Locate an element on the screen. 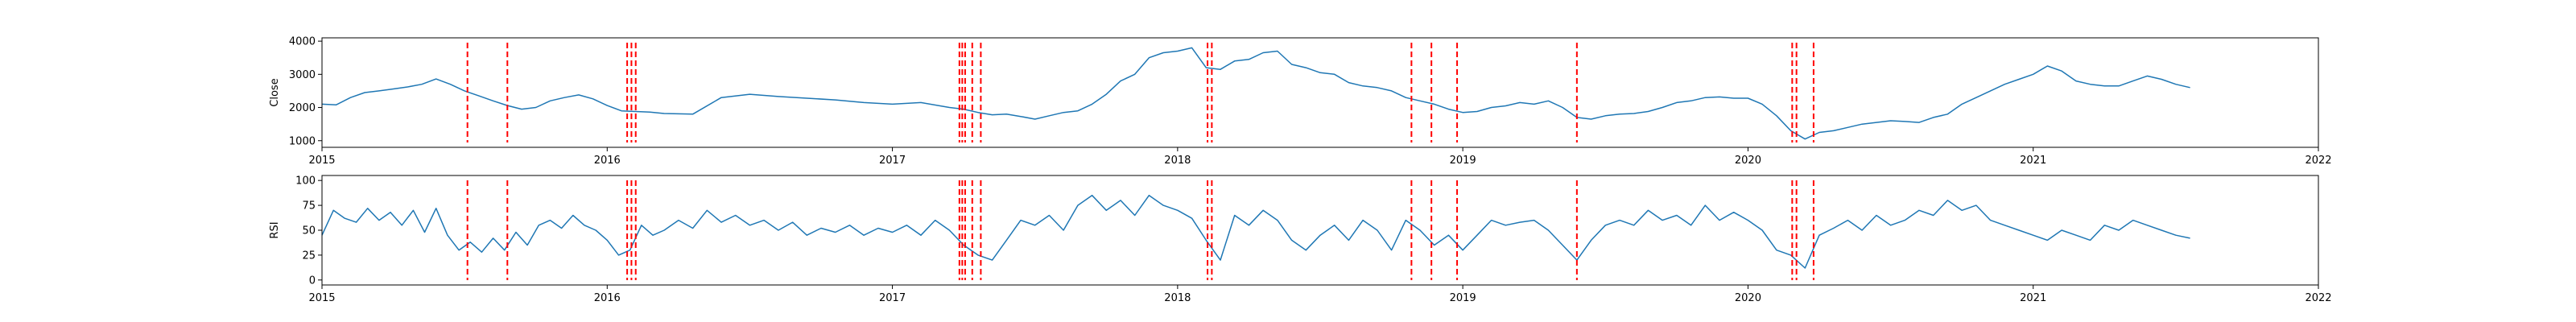 This screenshot has height=322, width=2576. rsi-x-tick-label: 2022 is located at coordinates (2318, 298).